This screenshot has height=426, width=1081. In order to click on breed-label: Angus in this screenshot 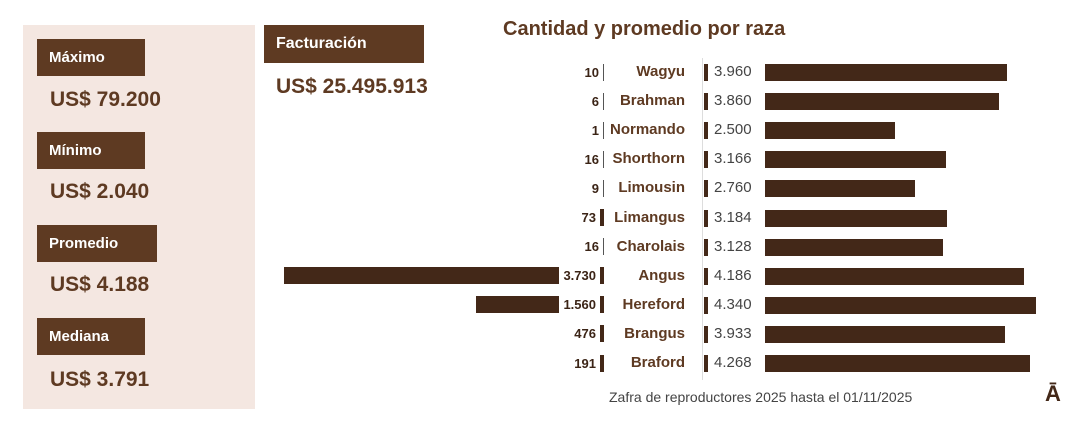, I will do `click(661, 275)`.